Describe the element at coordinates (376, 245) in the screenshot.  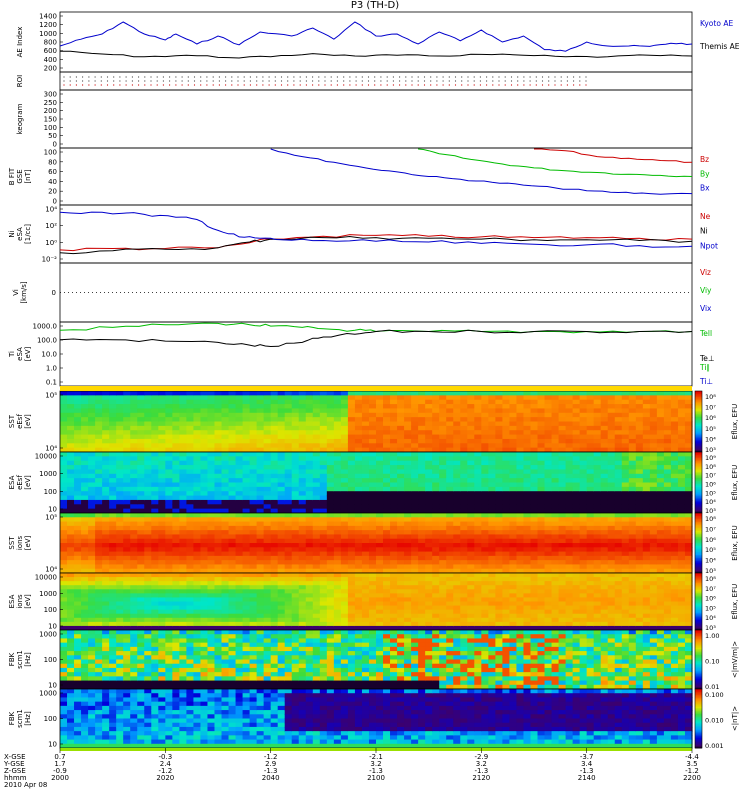
I see `series-line-ni` at that location.